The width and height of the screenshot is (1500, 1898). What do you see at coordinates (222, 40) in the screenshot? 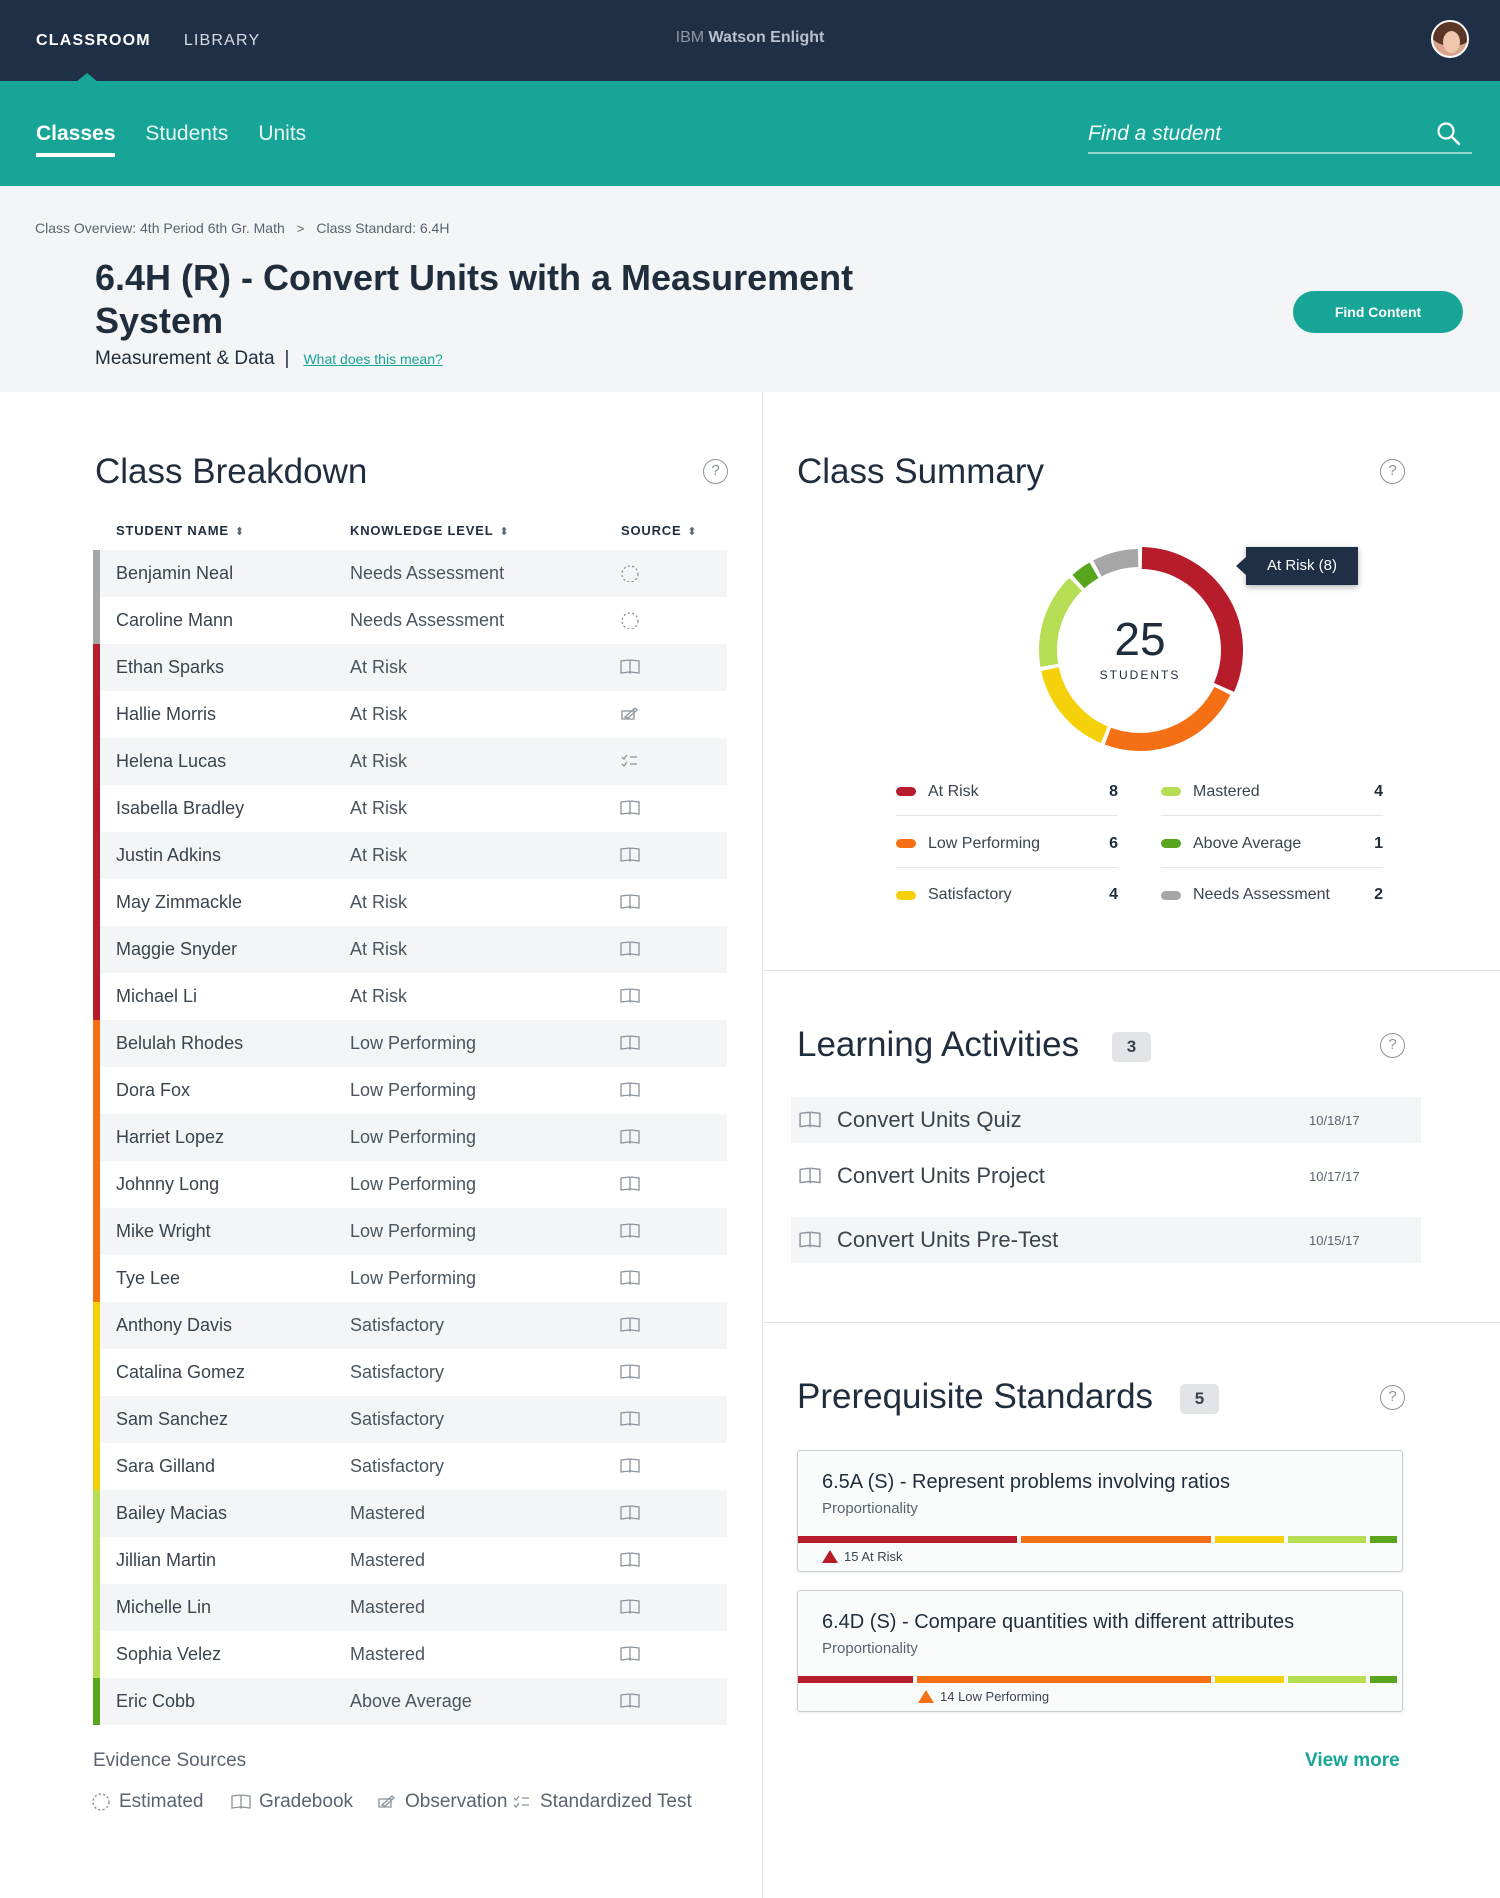
I see `nav-library: LIBRARY` at bounding box center [222, 40].